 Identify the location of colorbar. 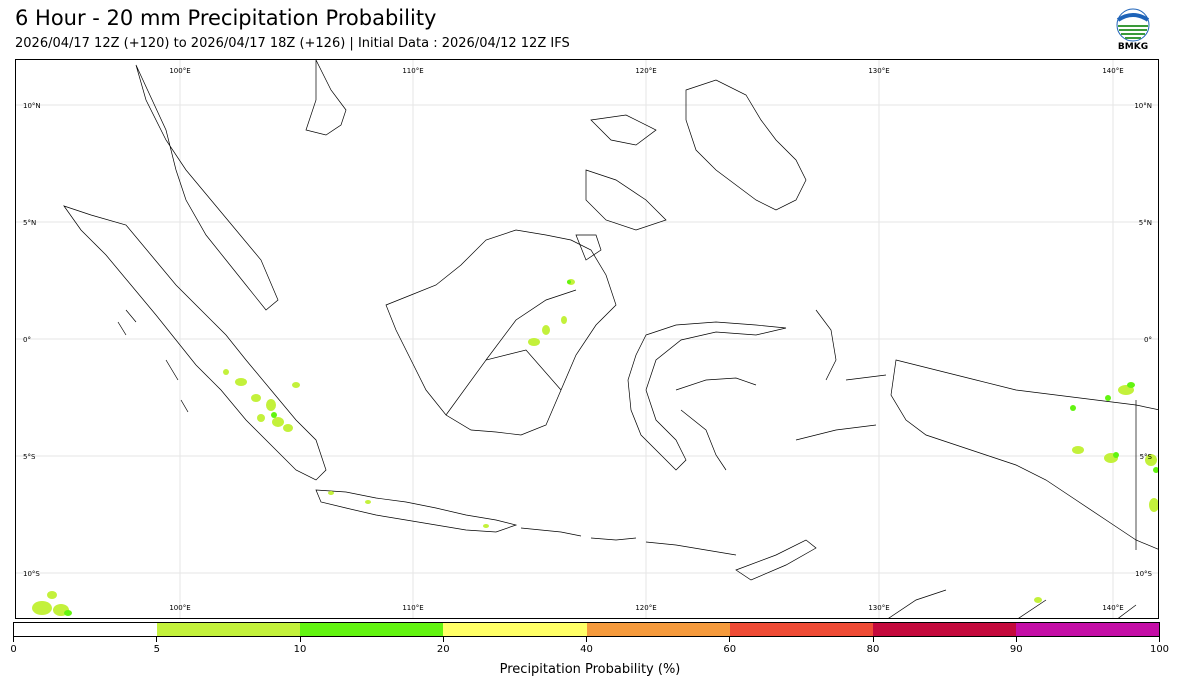
(586, 629).